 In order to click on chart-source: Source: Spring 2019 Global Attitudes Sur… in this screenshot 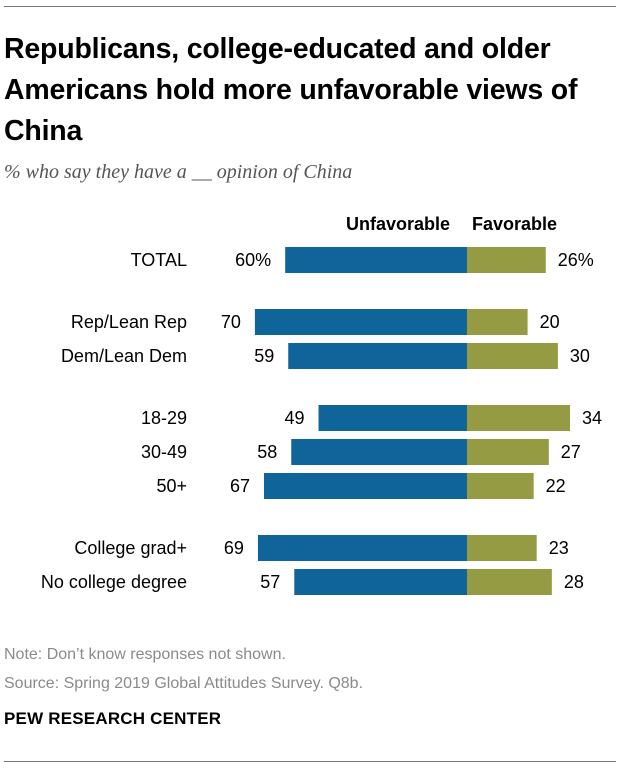, I will do `click(184, 683)`.